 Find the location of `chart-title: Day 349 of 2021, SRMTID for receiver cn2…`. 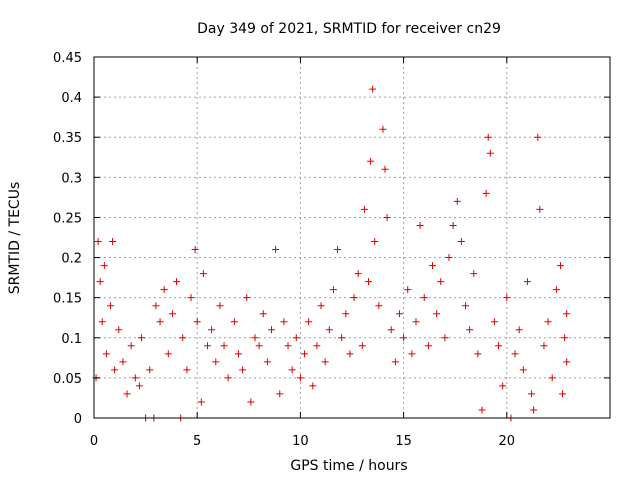

chart-title: Day 349 of 2021, SRMTID for receiver cn2… is located at coordinates (349, 29).